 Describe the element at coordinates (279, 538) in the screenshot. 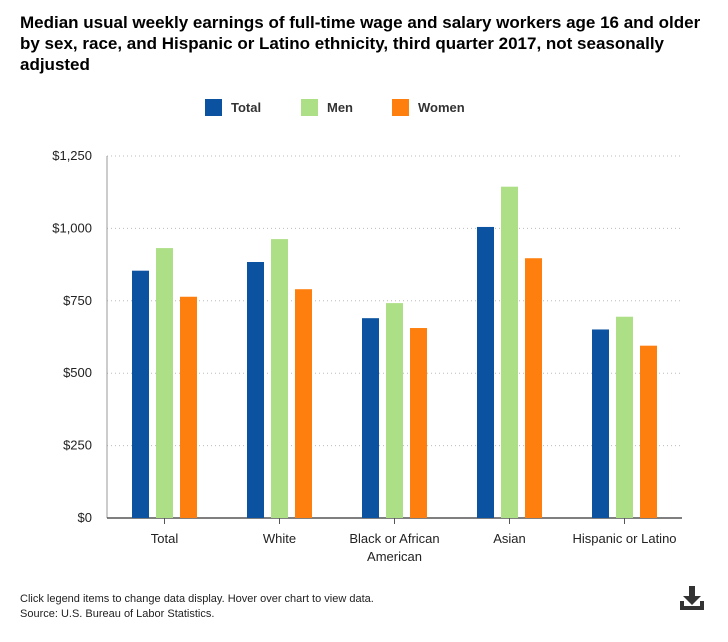

I see `x-tick-label: White` at that location.